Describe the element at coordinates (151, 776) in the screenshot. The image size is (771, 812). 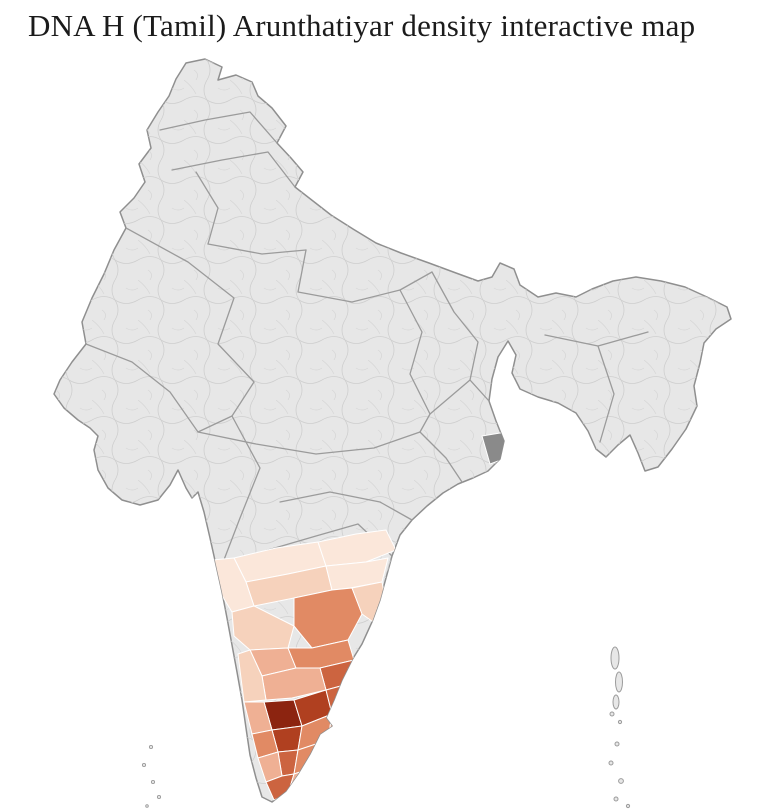
I see `lakshadweep-islands` at that location.